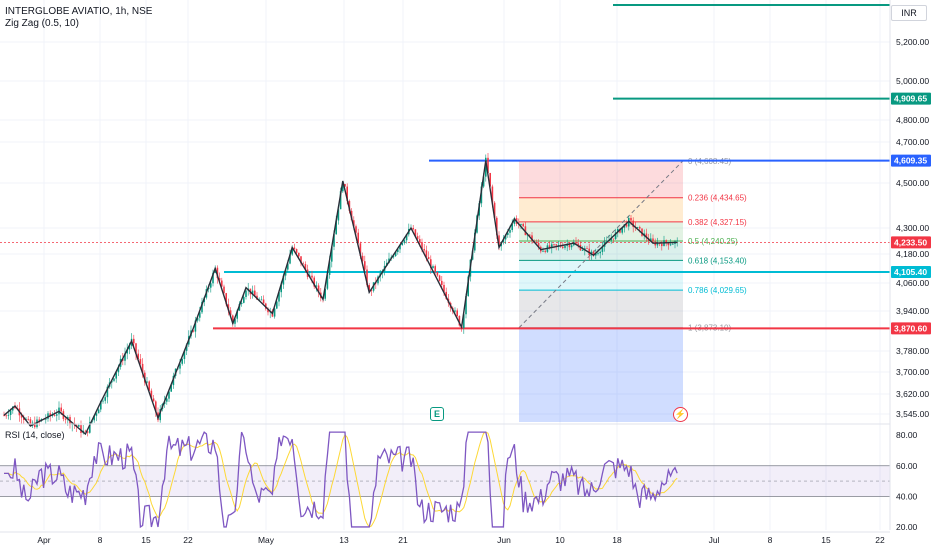  I want to click on earnings-icon: E, so click(437, 414).